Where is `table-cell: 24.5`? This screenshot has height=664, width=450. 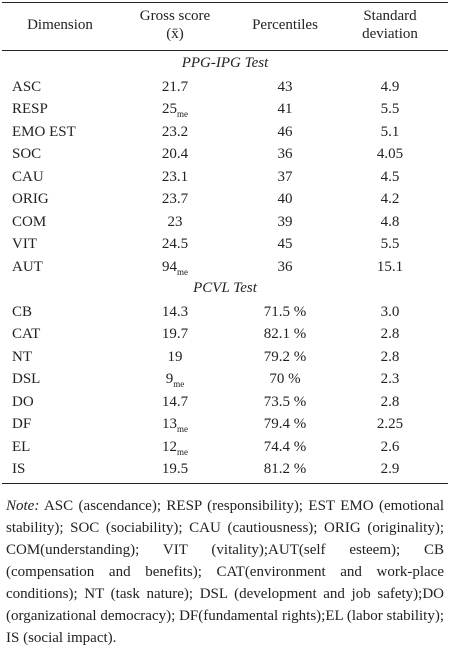
table-cell: 24.5 is located at coordinates (175, 244).